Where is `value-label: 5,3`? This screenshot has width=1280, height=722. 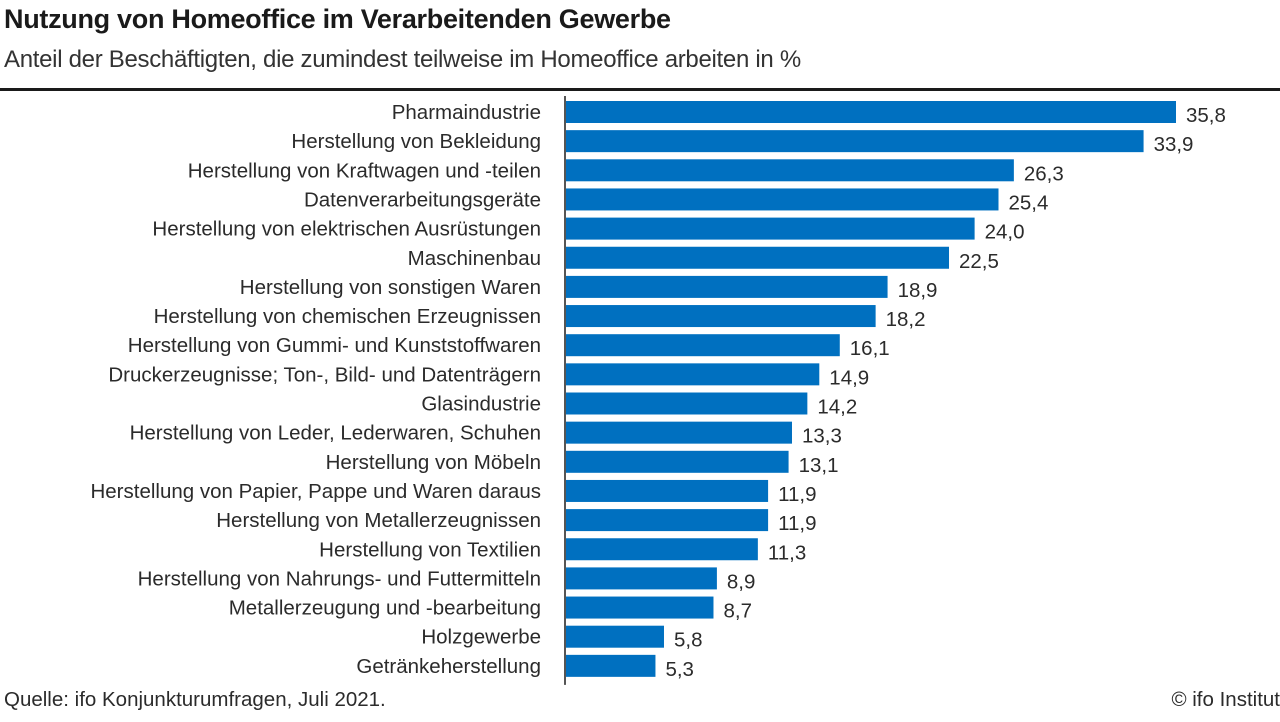 value-label: 5,3 is located at coordinates (679, 669).